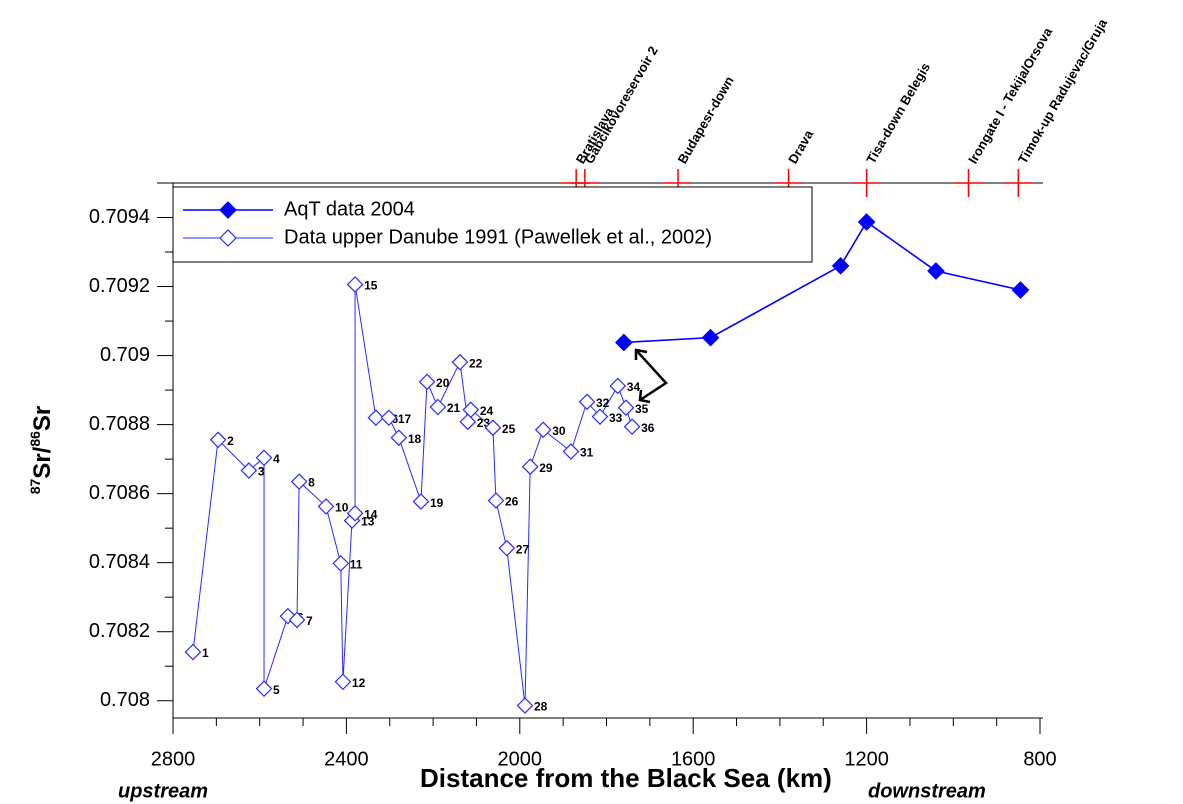  What do you see at coordinates (230, 441) in the screenshot?
I see `point-label: 2` at bounding box center [230, 441].